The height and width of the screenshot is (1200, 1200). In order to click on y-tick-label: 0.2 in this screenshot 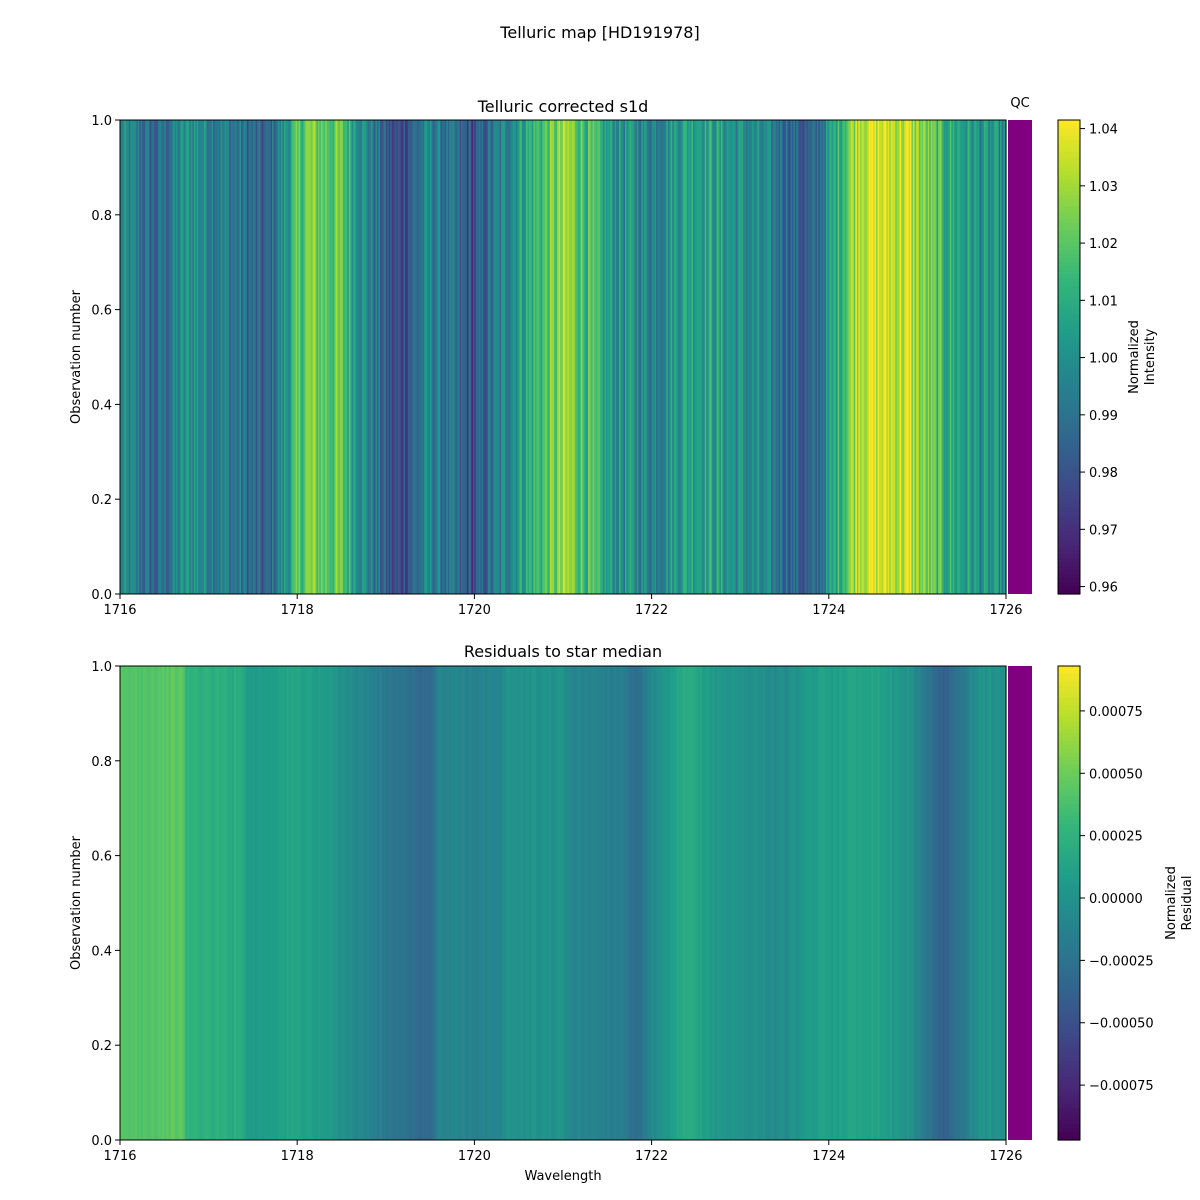, I will do `click(101, 500)`.